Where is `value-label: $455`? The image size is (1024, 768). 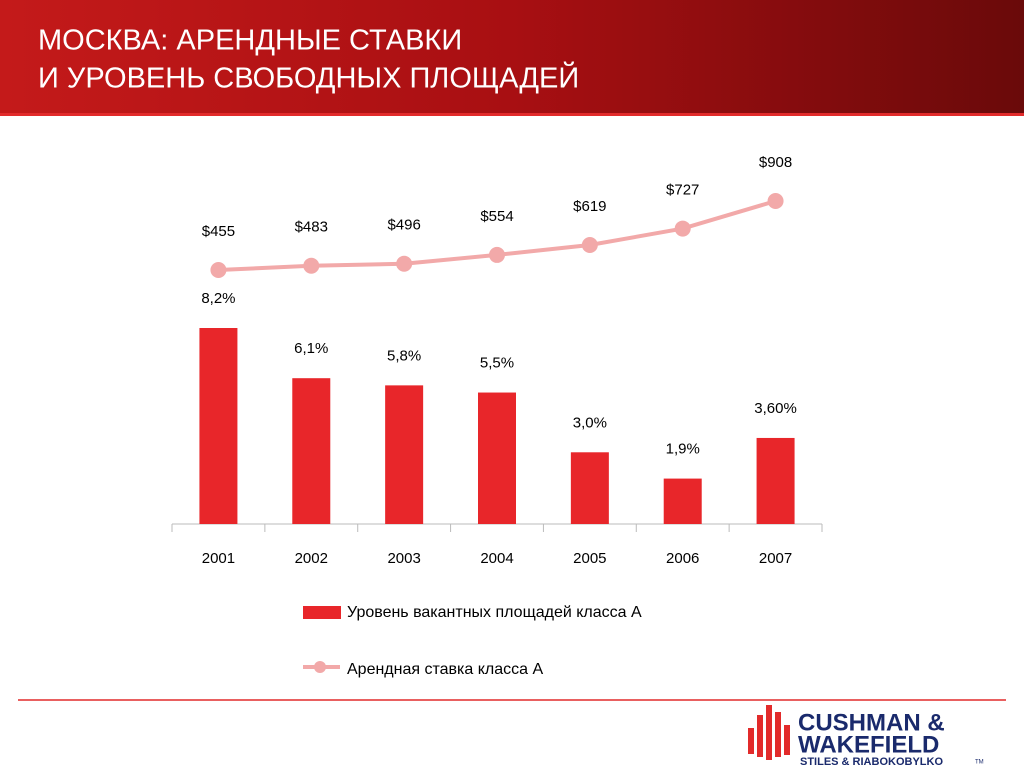
value-label: $455 is located at coordinates (218, 231).